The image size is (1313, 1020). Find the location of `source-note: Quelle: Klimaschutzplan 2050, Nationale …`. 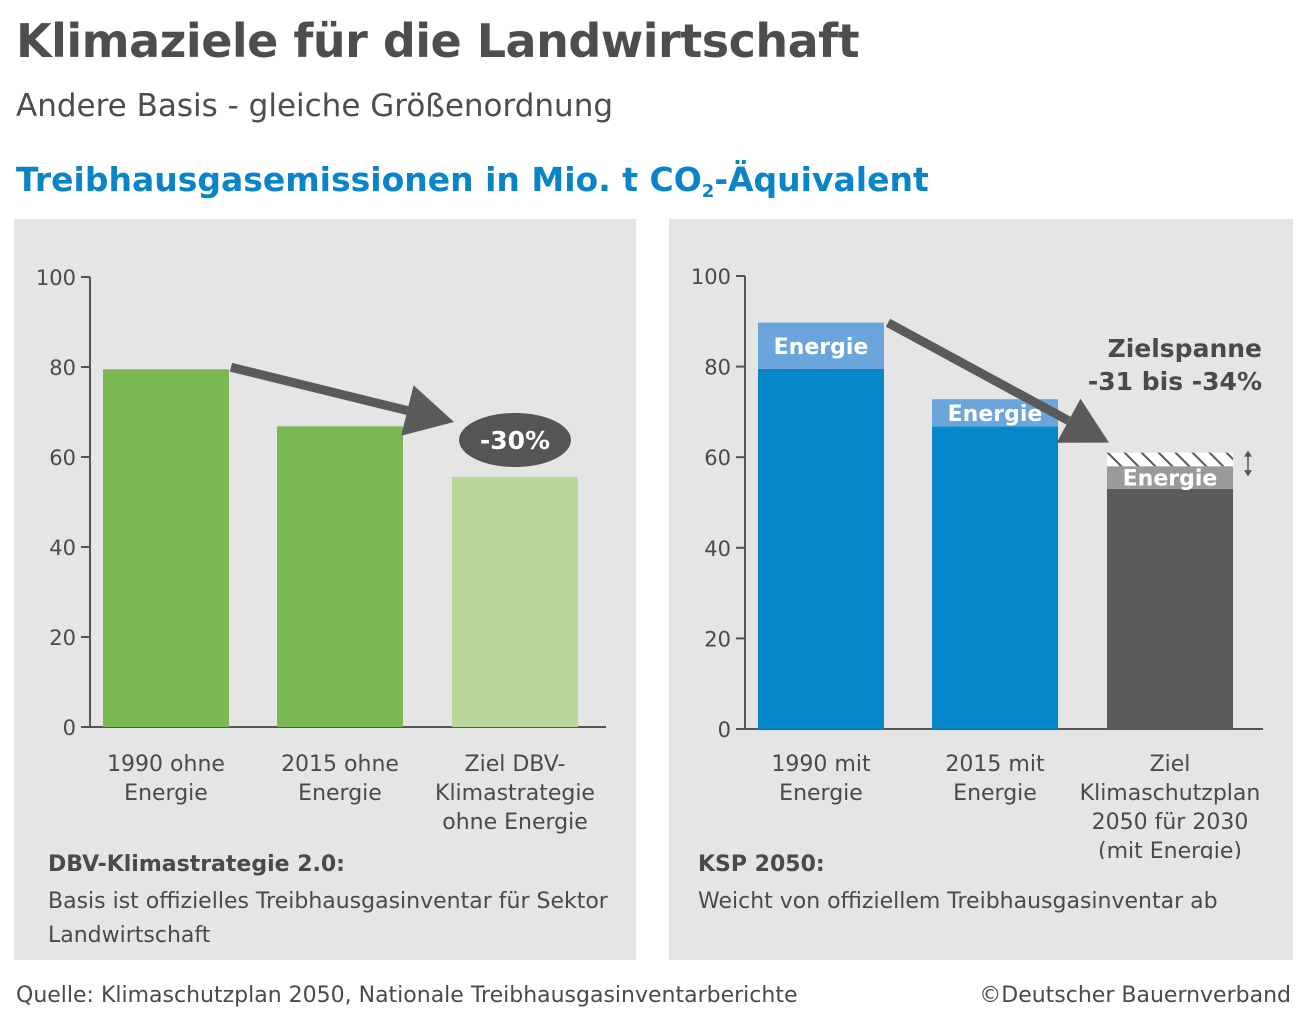

source-note: Quelle: Klimaschutzplan 2050, Nationale … is located at coordinates (407, 995).